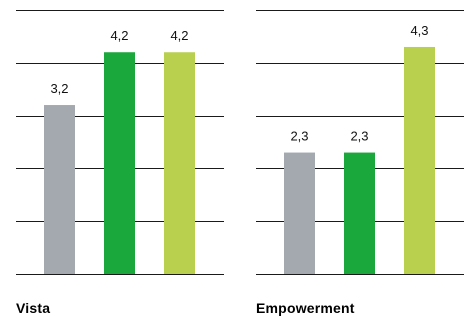  What do you see at coordinates (33, 308) in the screenshot?
I see `chart-title-vista: Vista` at bounding box center [33, 308].